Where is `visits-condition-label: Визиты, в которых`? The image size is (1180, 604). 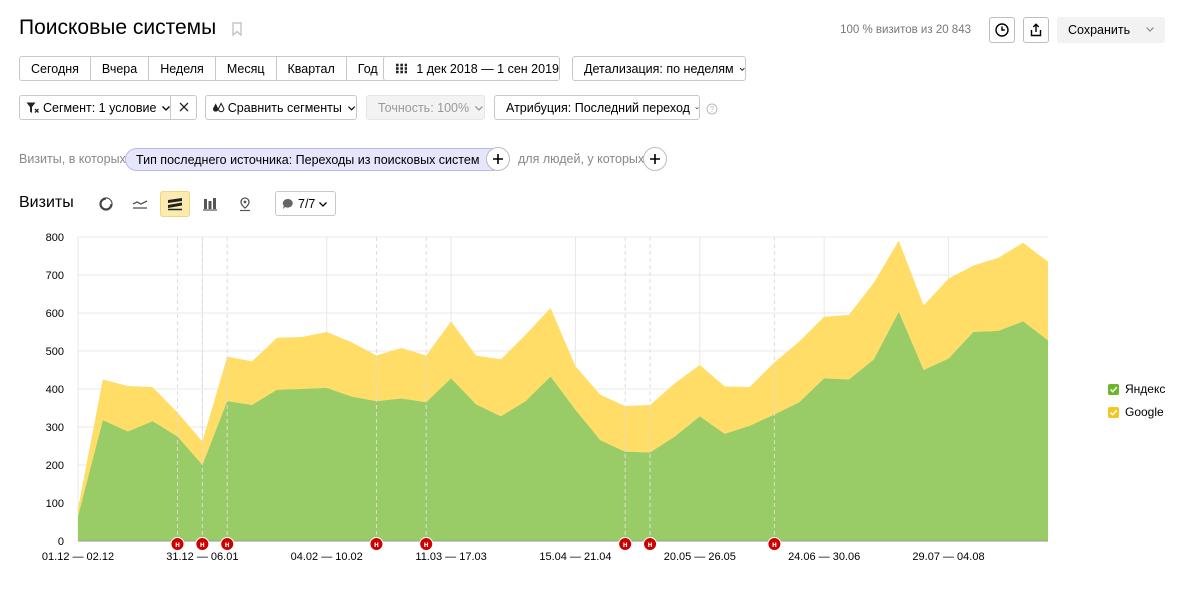 visits-condition-label: Визиты, в которых is located at coordinates (72, 159).